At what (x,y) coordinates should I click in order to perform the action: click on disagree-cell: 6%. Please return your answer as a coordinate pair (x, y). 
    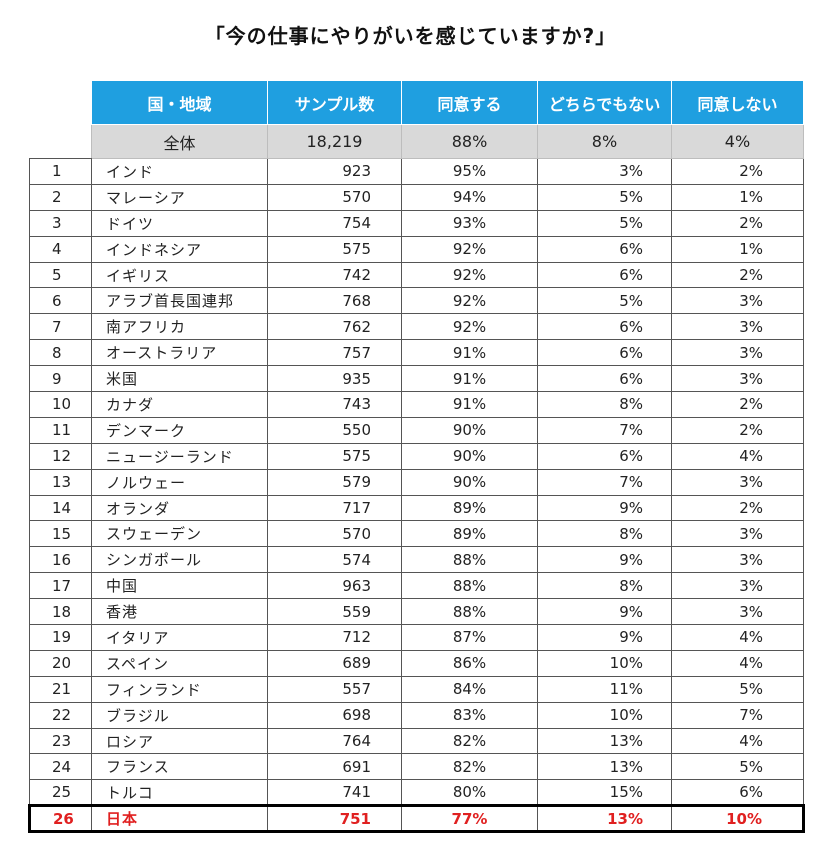
    Looking at the image, I should click on (737, 793).